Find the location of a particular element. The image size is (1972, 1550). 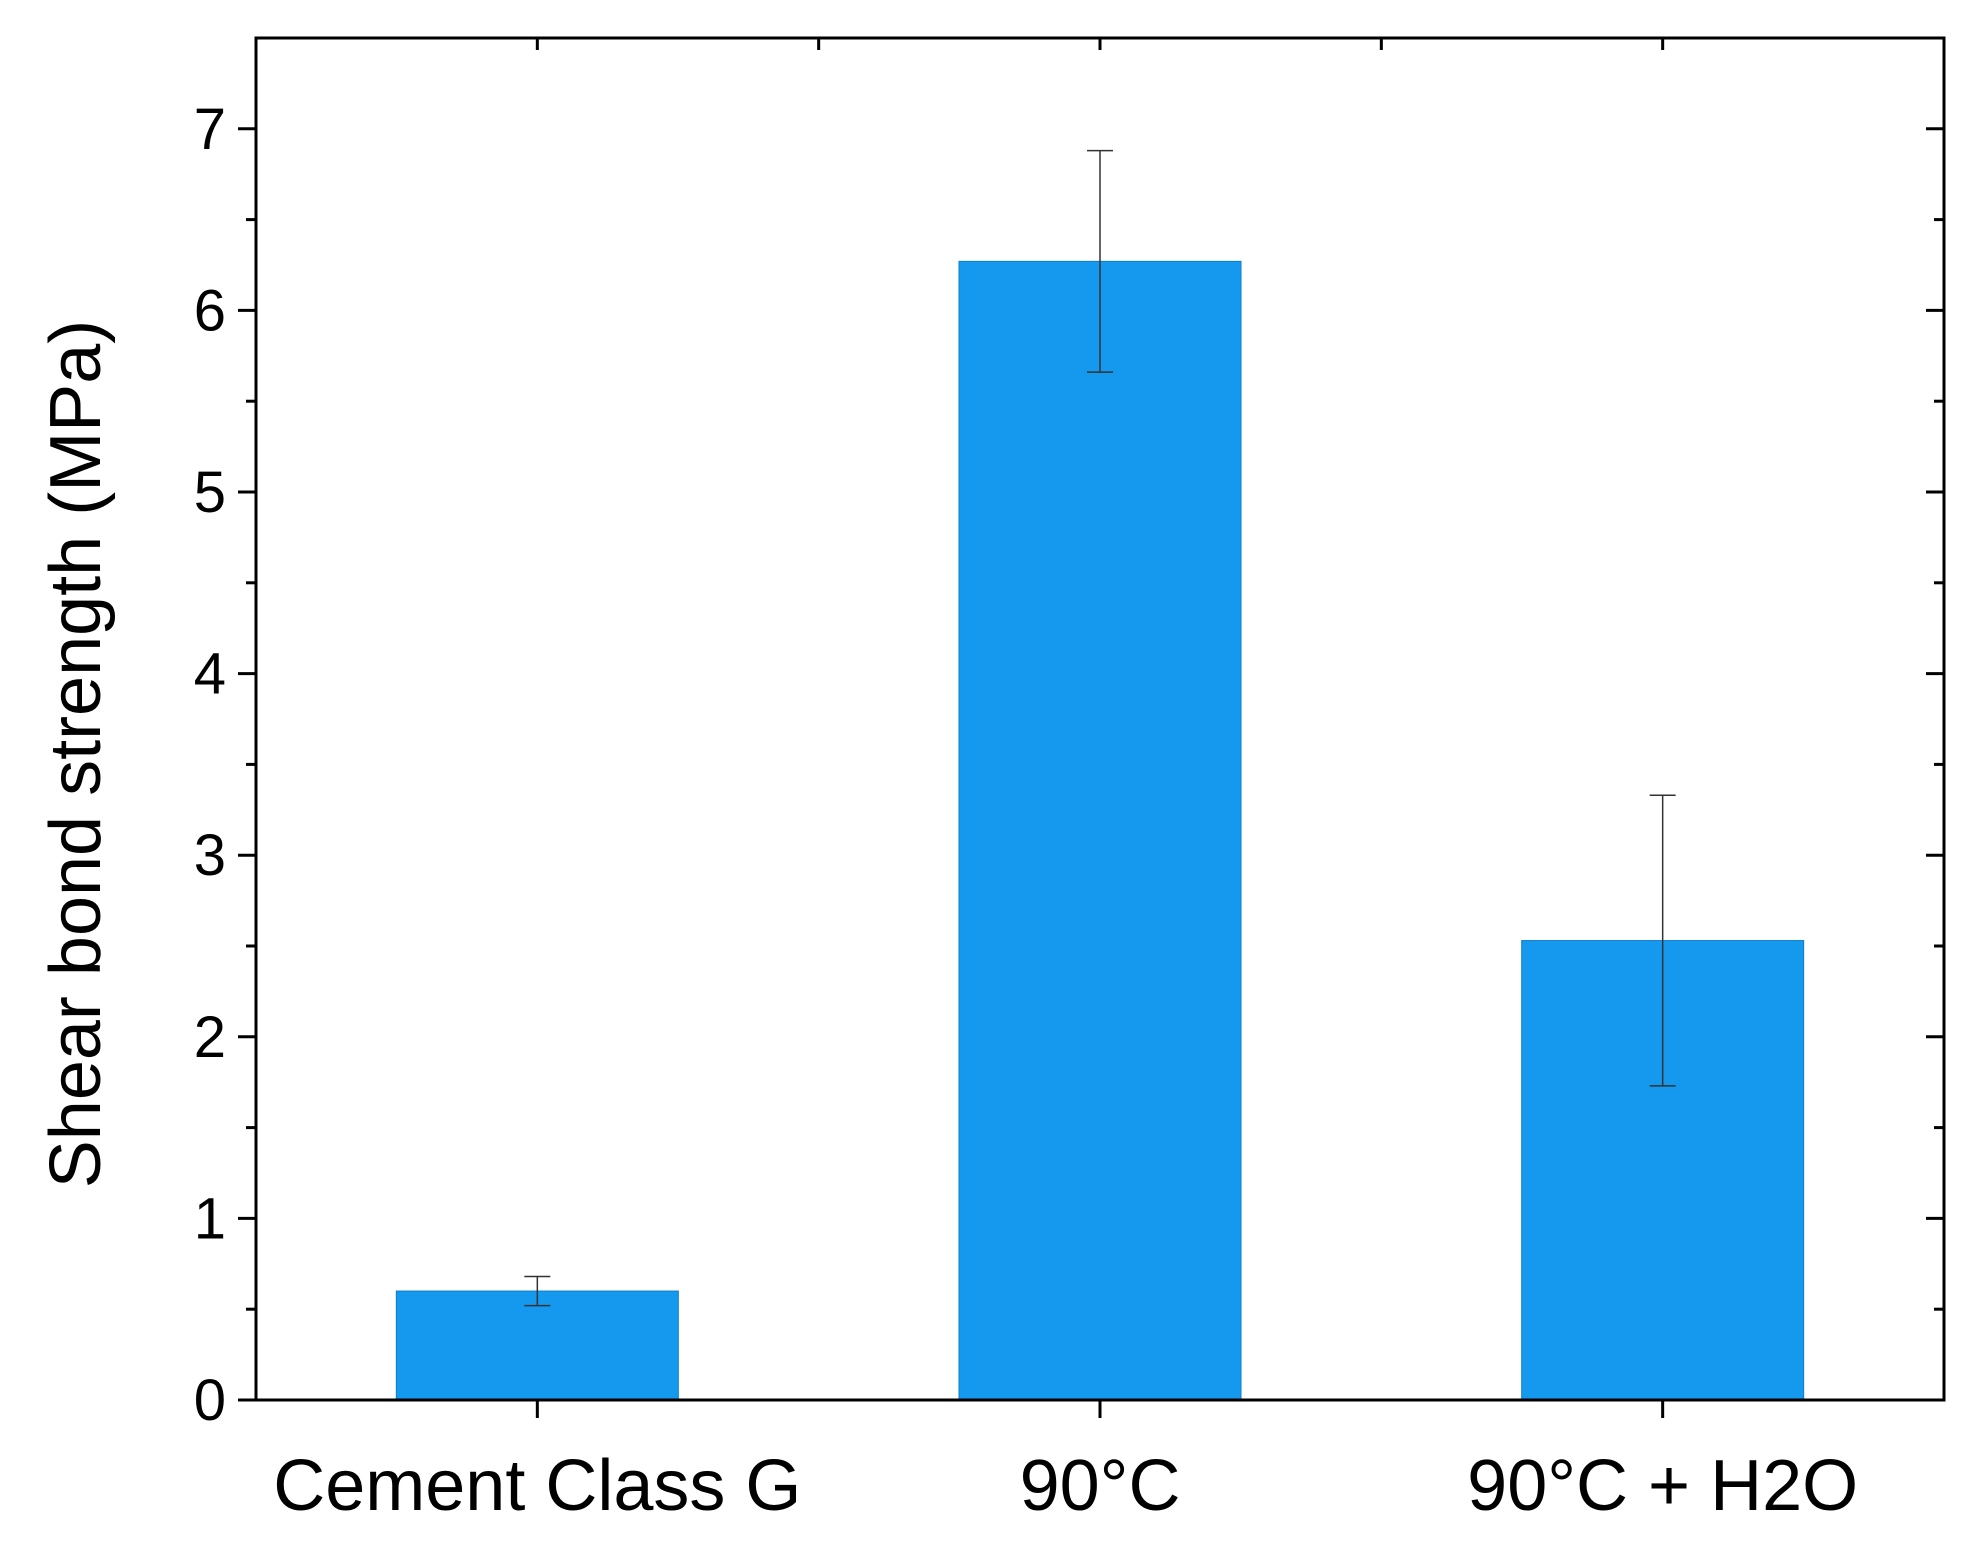

y-tick-label-1: 1 is located at coordinates (210, 1218).